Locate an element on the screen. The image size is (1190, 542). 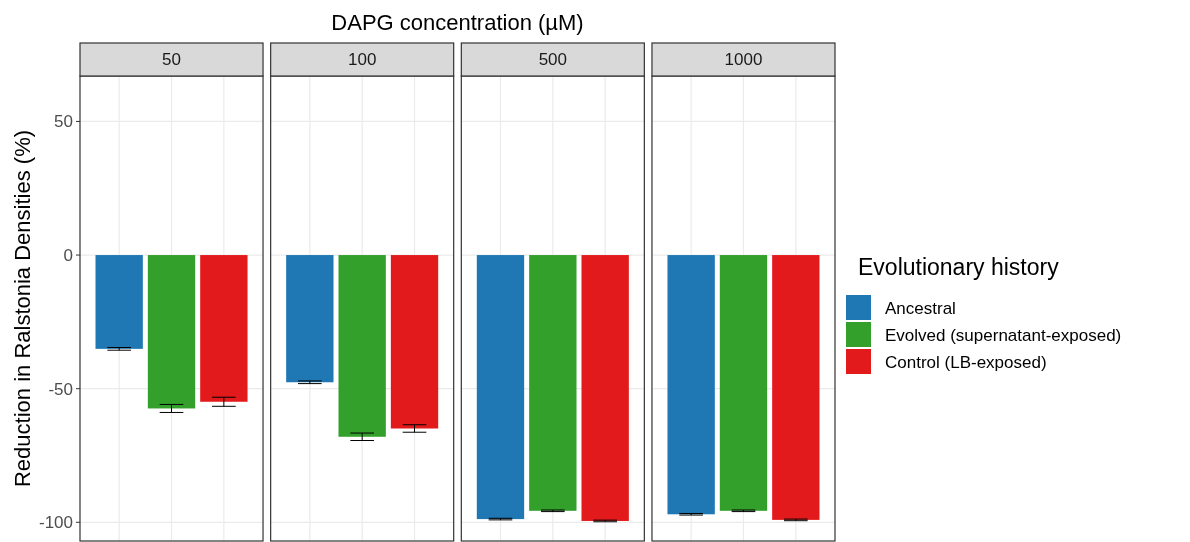
x-tick-label: 50 is located at coordinates (171, 60).